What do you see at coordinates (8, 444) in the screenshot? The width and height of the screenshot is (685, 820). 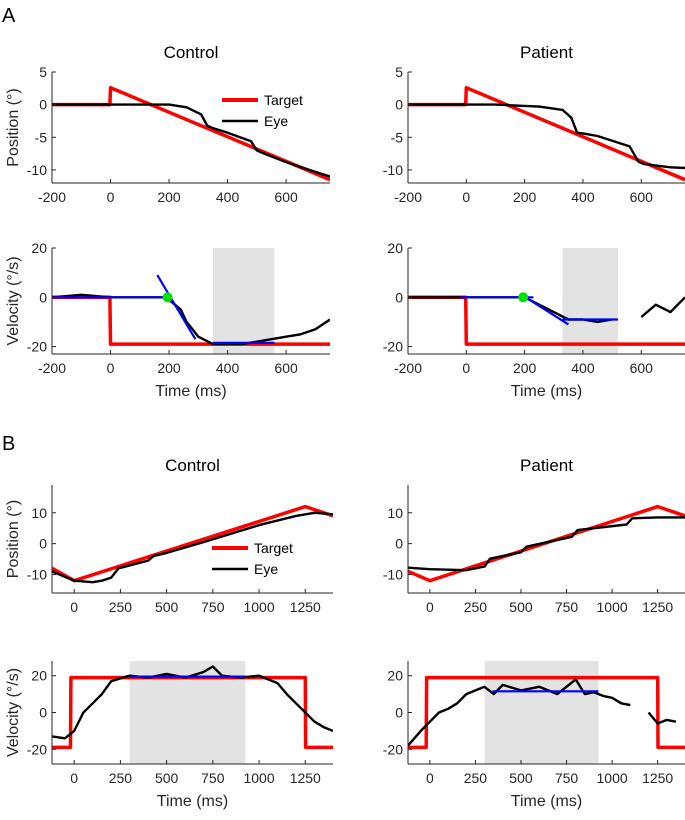 I see `panel-letter-b: B` at bounding box center [8, 444].